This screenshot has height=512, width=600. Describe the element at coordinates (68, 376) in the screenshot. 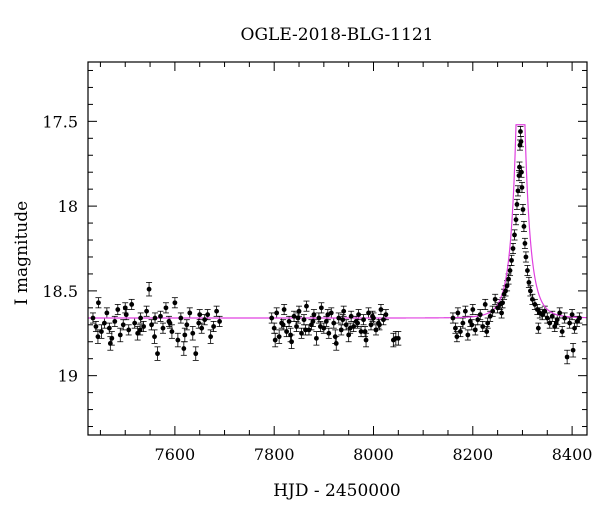

I see `y-tick-label: 19` at that location.